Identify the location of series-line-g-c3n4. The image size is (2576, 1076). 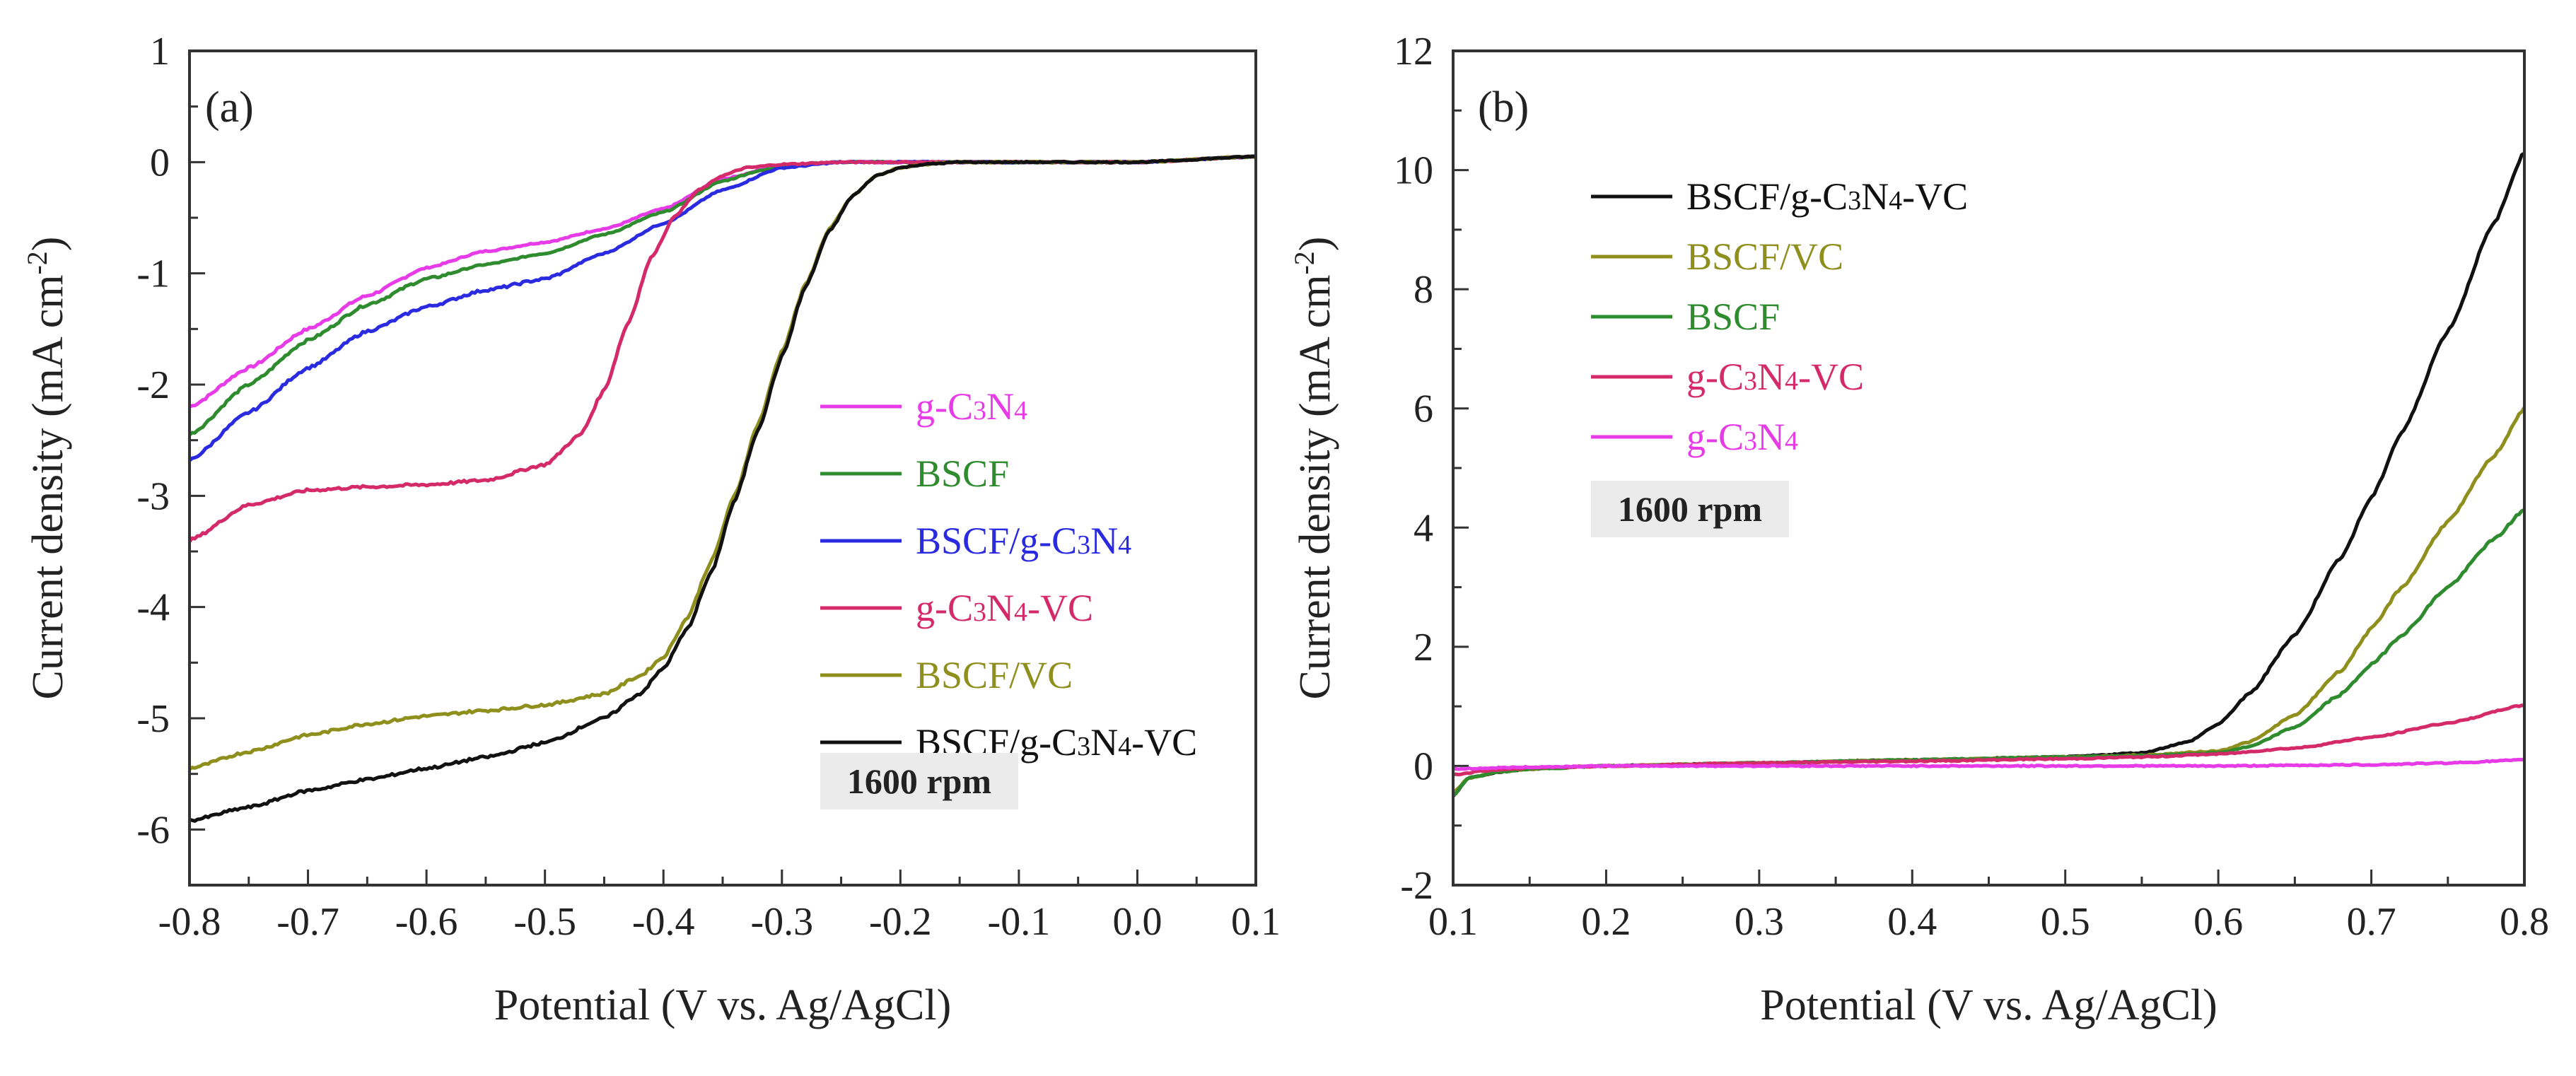
(1988, 764).